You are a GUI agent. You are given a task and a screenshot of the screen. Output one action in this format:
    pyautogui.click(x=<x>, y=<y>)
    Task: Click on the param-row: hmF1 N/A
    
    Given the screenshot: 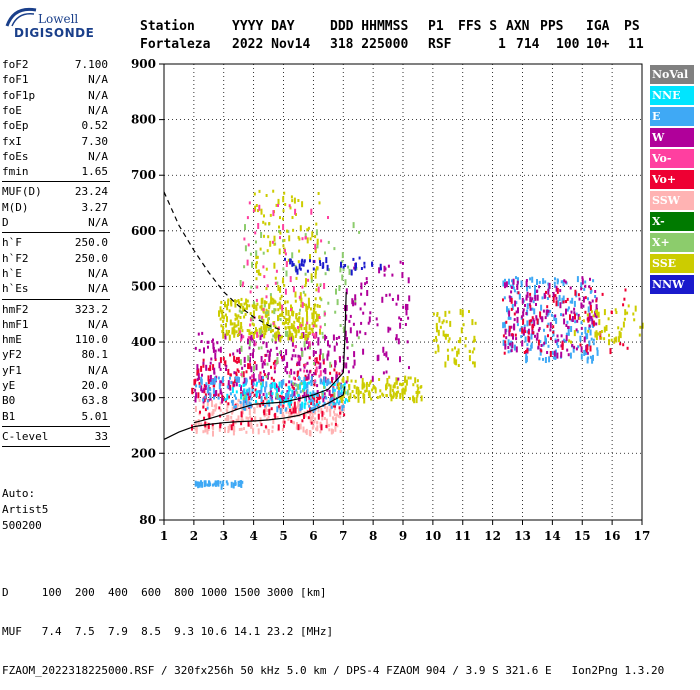 What is the action you would take?
    pyautogui.click(x=55, y=325)
    